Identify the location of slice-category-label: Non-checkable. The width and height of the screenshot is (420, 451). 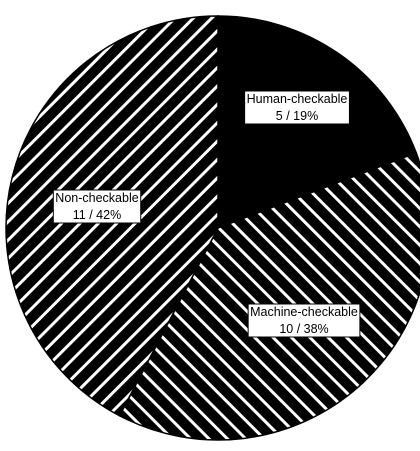
(96, 198).